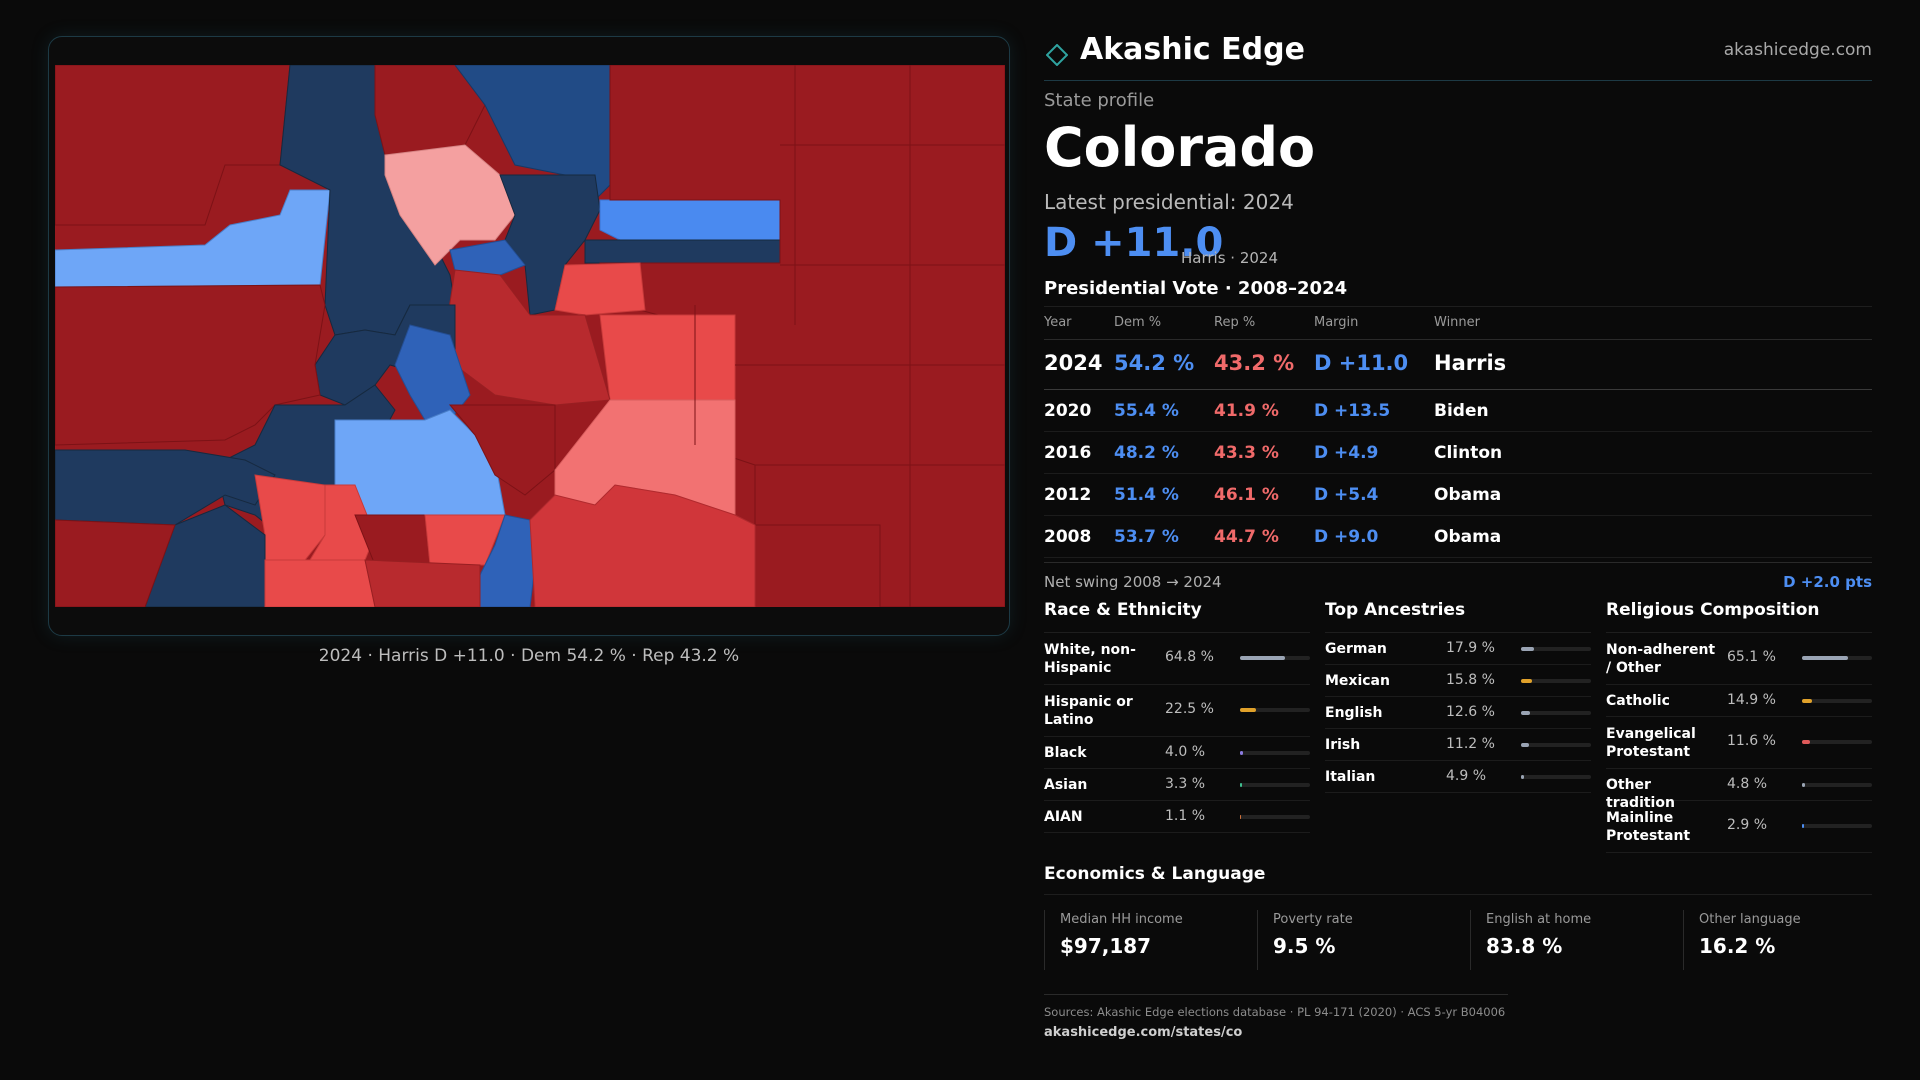  I want to click on list-item: Mainline Protestant 2.9 %, so click(1739, 827).